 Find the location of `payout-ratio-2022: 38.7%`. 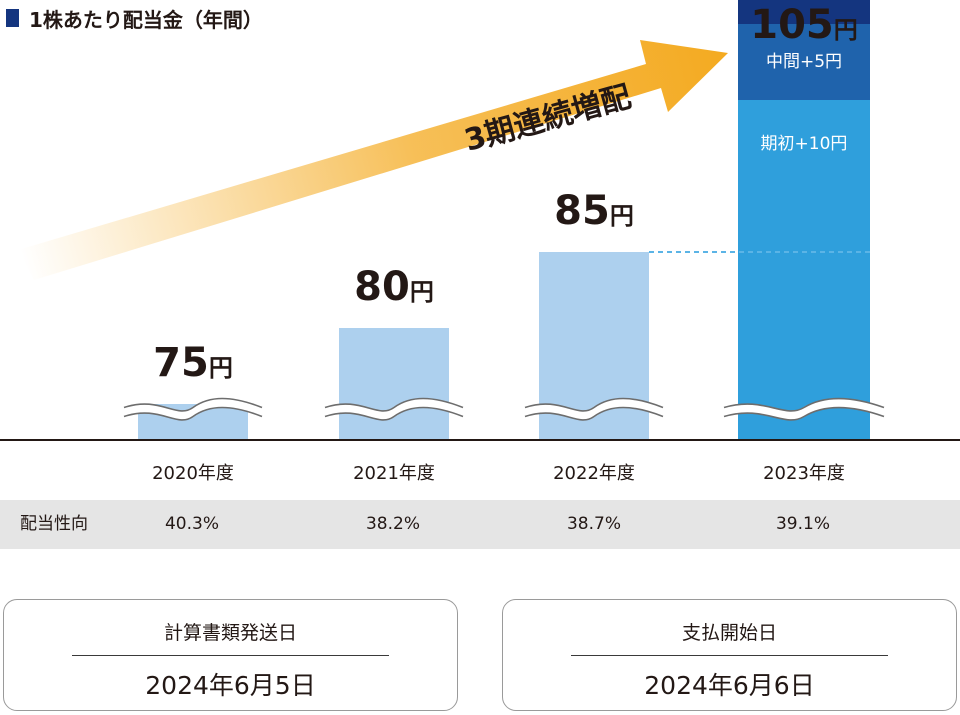

payout-ratio-2022: 38.7% is located at coordinates (593, 524).